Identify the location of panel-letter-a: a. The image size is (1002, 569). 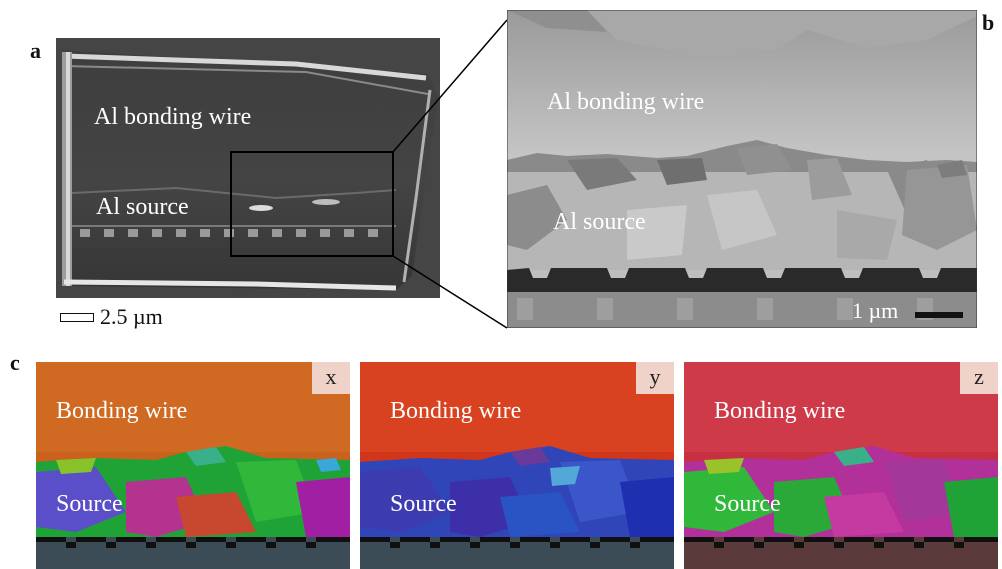
(35, 50).